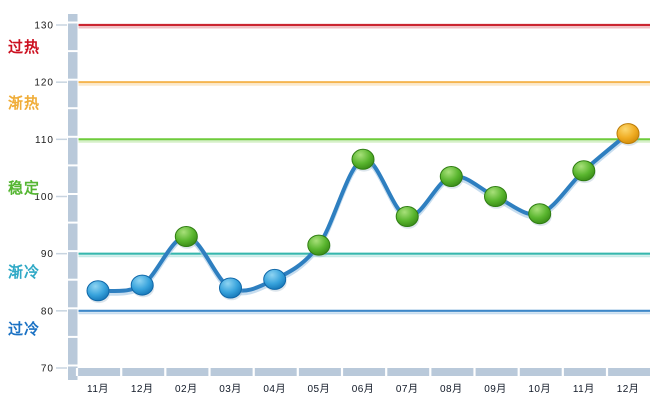  I want to click on y-axis-tick-label: 130, so click(44, 26).